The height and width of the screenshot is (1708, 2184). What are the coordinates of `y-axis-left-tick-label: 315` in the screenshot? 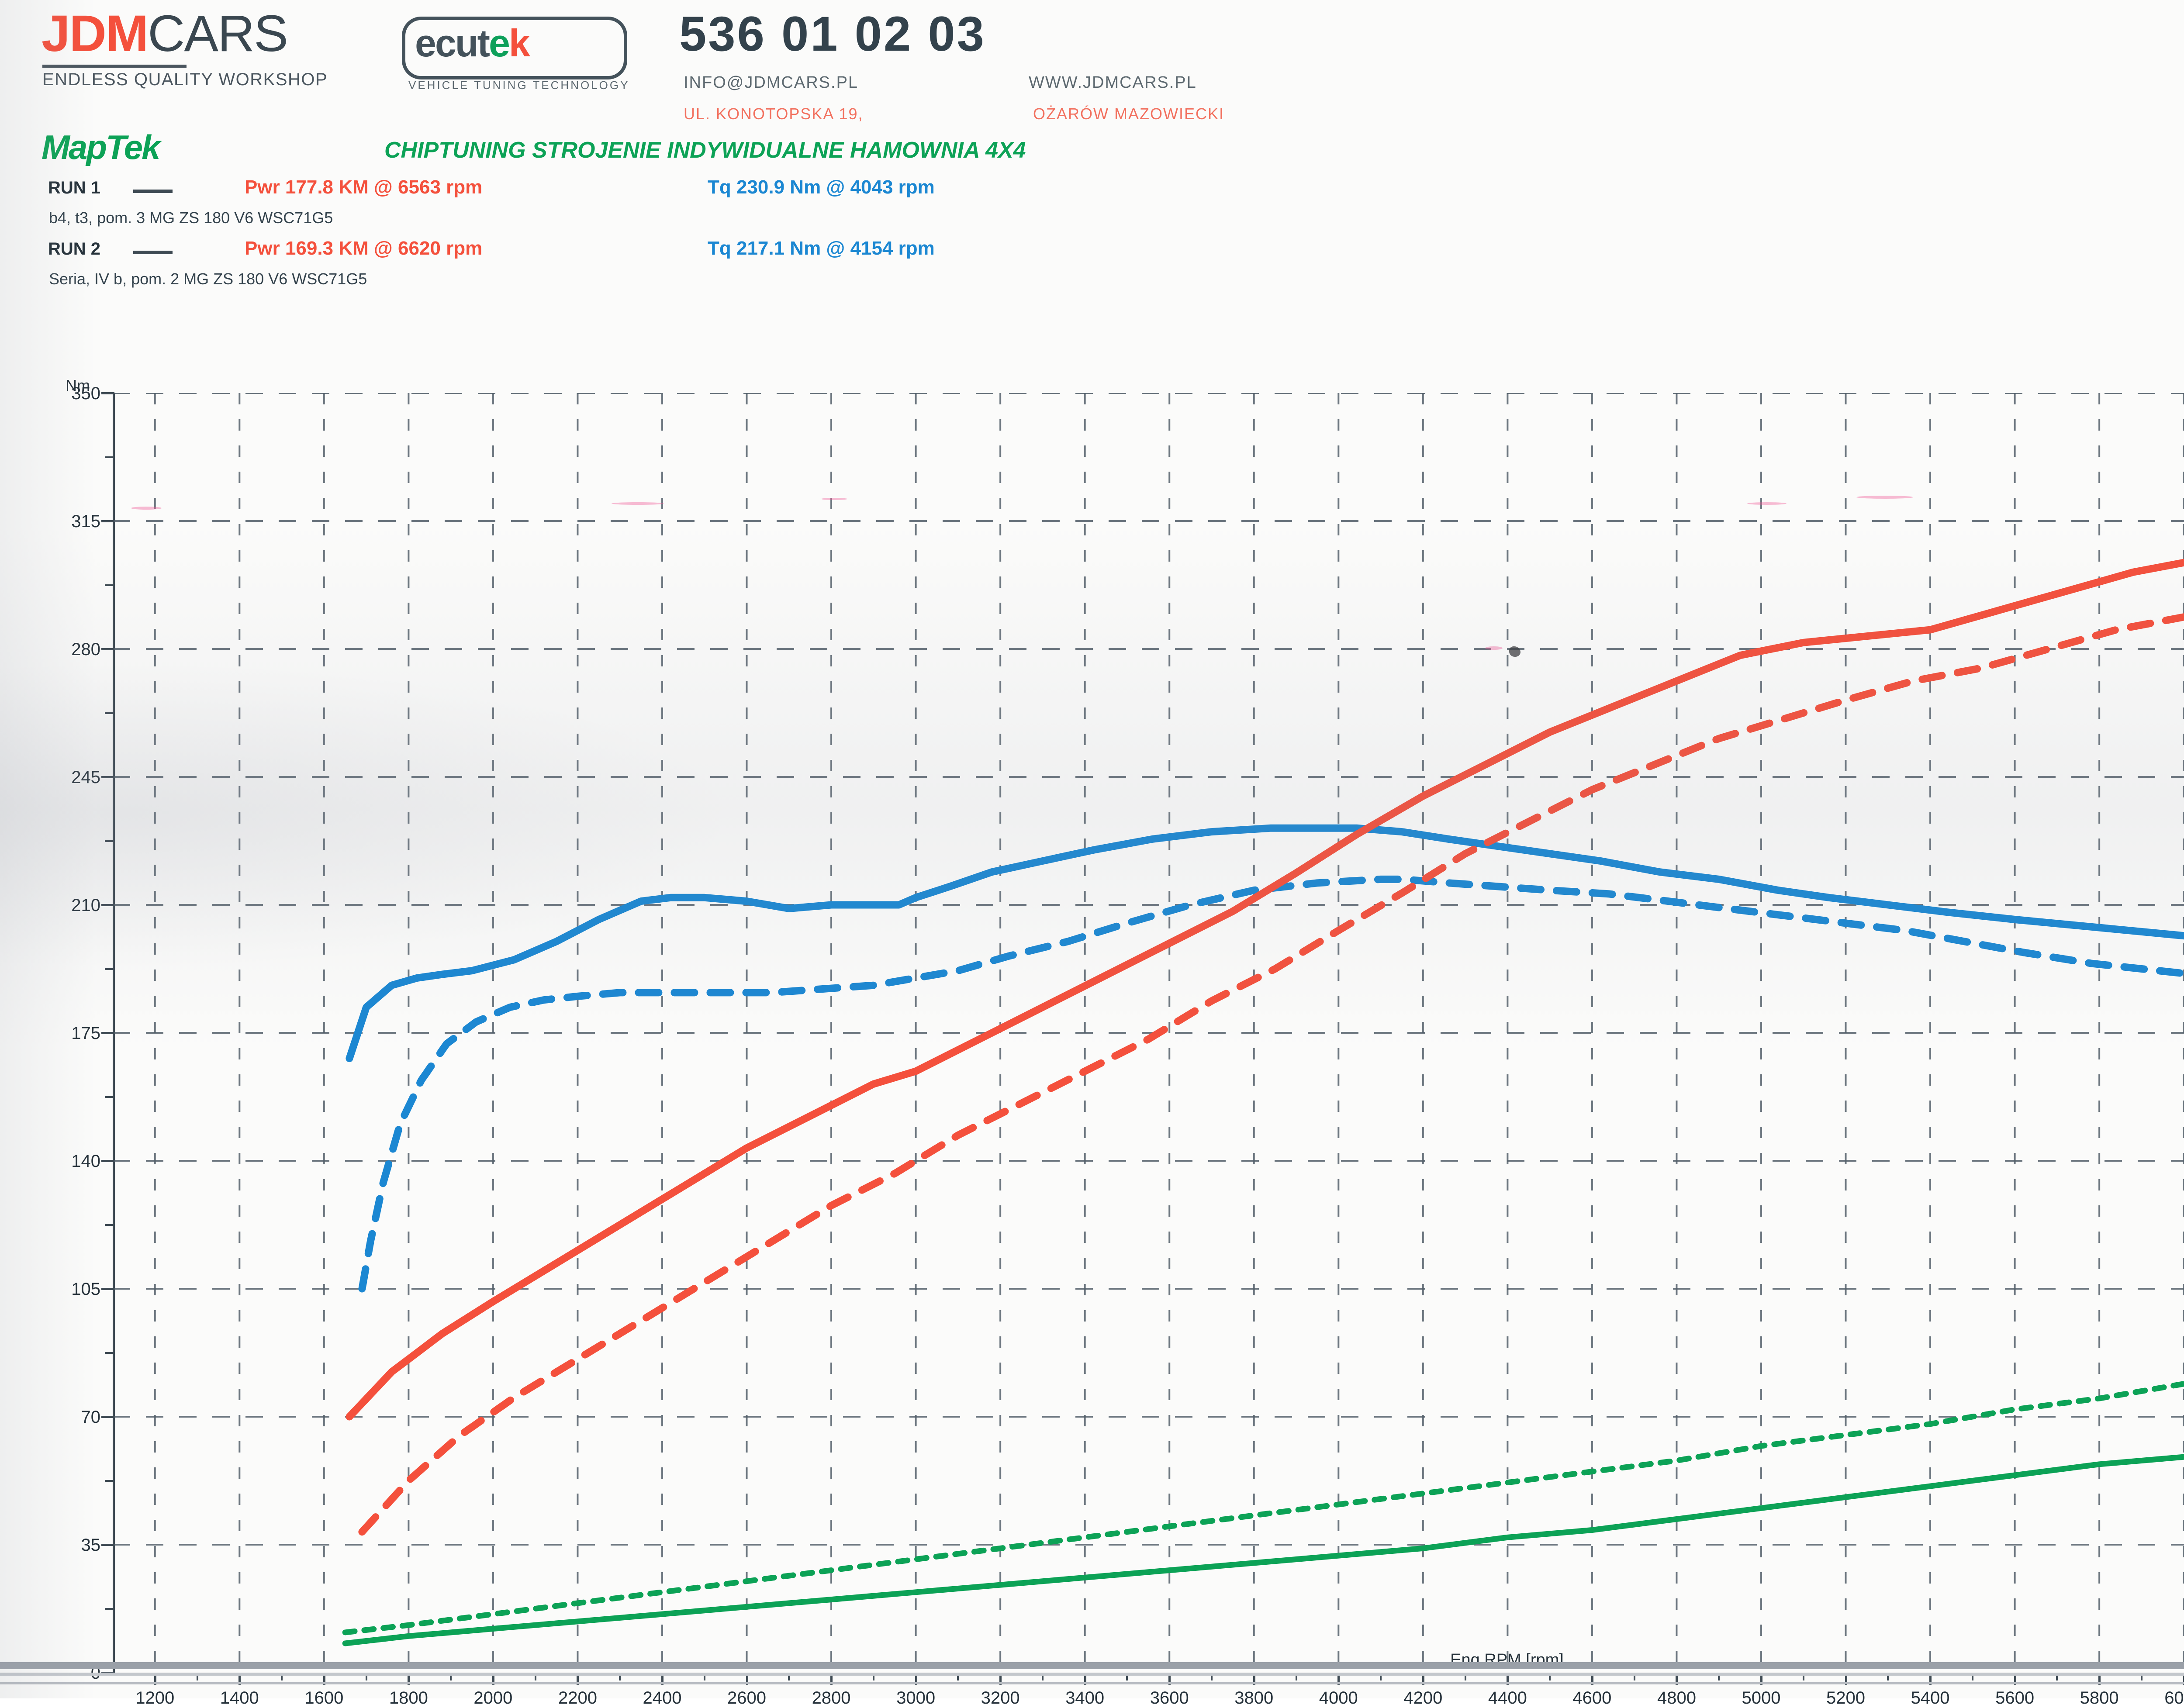 It's located at (85, 521).